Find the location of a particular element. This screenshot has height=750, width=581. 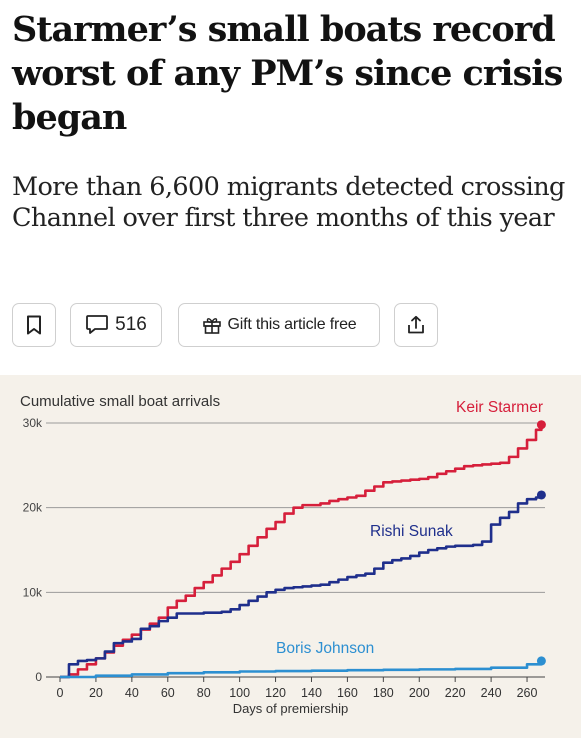

y-tick-label-0: 0 is located at coordinates (38, 677).